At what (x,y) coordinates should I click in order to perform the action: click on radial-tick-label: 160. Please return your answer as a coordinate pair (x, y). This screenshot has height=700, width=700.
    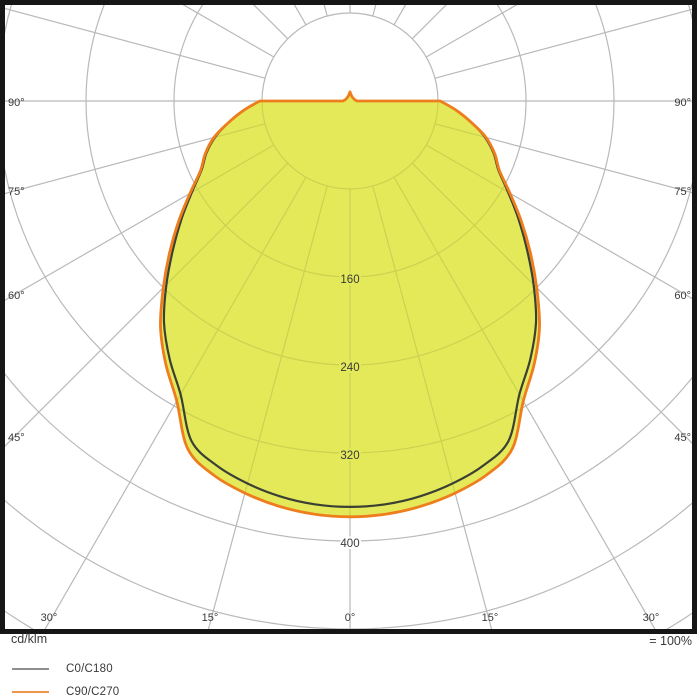
    Looking at the image, I should click on (349, 280).